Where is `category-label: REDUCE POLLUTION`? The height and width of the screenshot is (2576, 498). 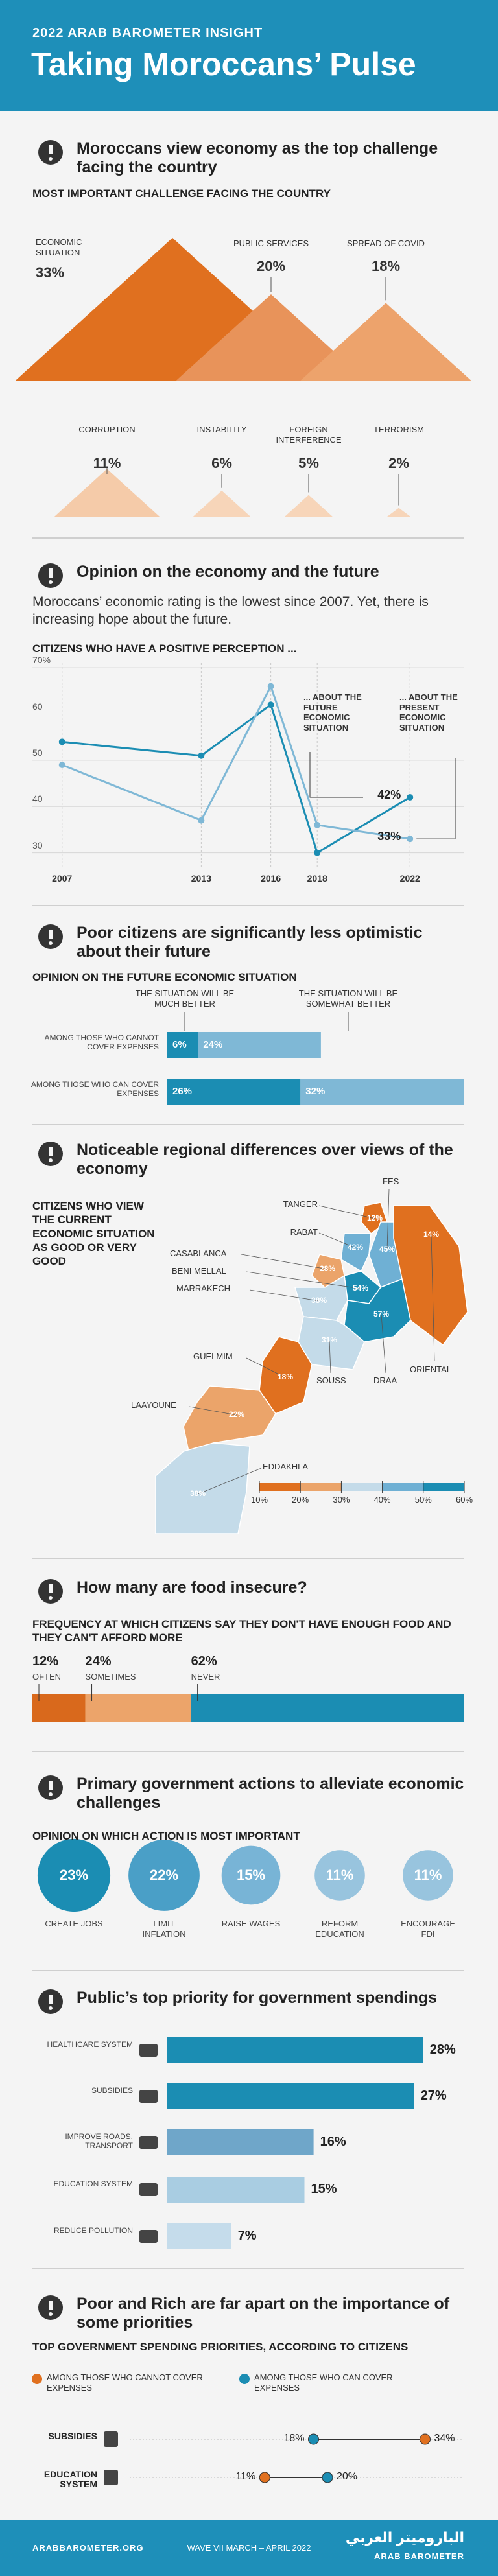 category-label: REDUCE POLLUTION is located at coordinates (93, 2230).